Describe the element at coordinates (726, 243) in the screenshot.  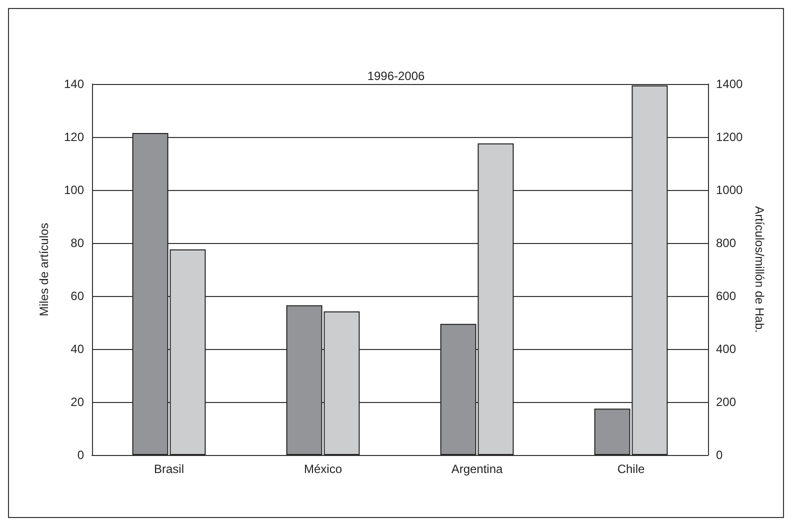
I see `y2-tick-label: 800` at that location.